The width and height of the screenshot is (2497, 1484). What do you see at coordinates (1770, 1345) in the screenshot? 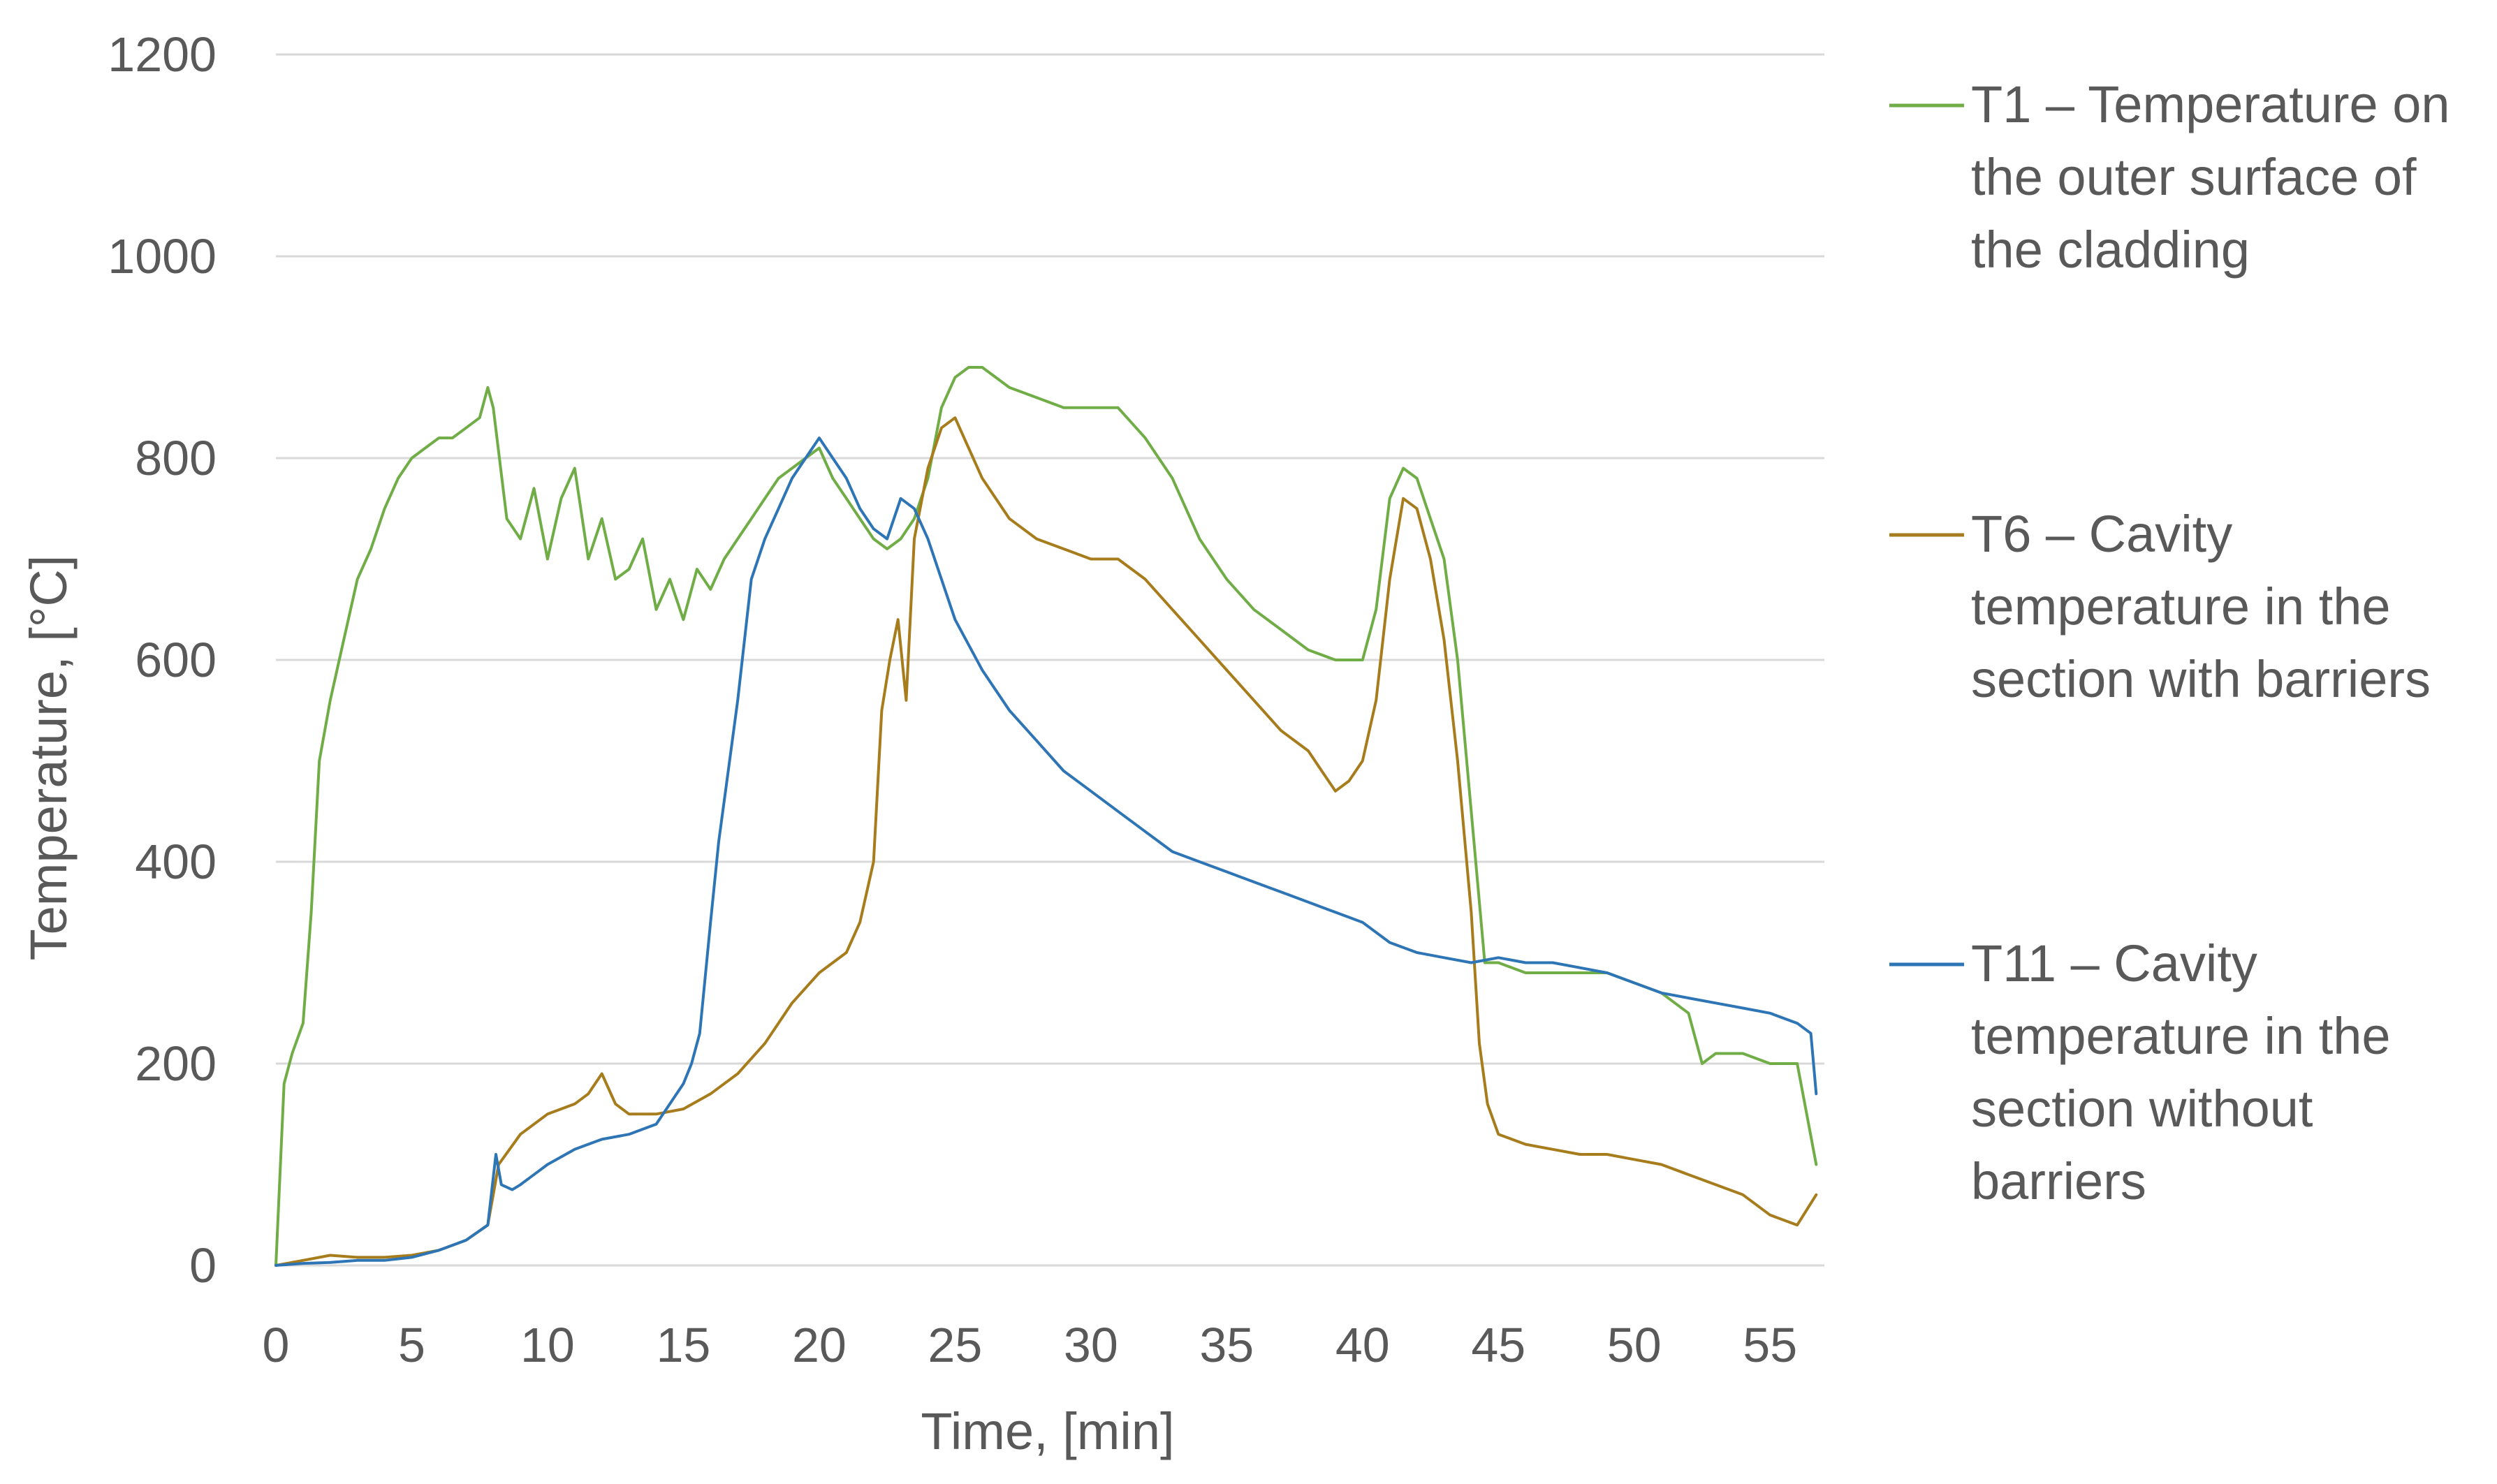
I see `x-tick-label: 55` at bounding box center [1770, 1345].